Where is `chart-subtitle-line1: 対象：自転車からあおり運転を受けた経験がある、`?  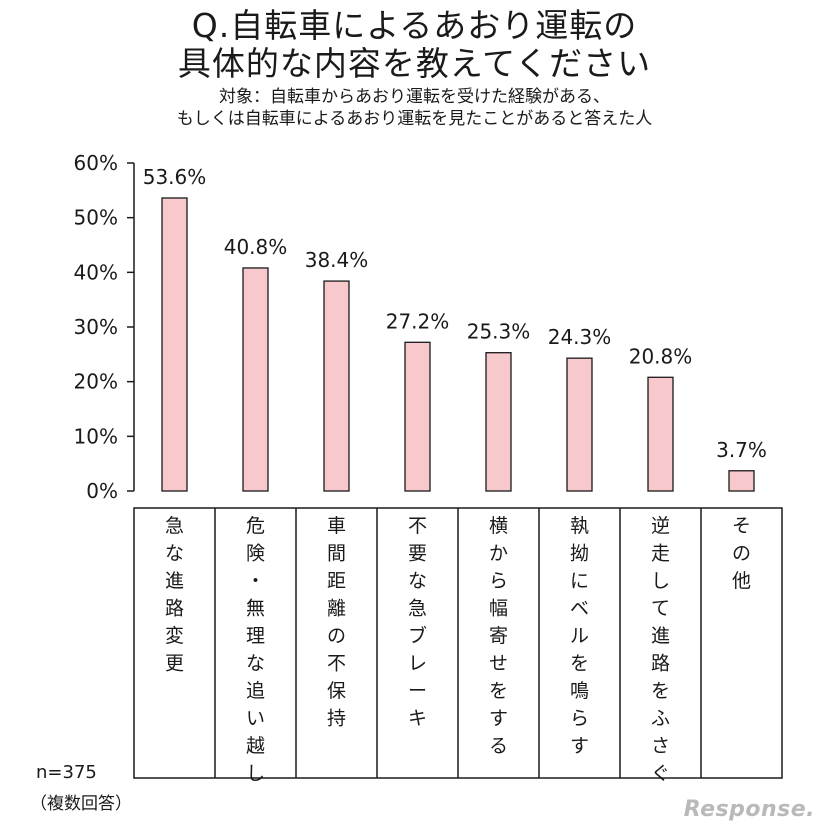 chart-subtitle-line1: 対象：自転車からあおり運転を受けた経験がある、 is located at coordinates (414, 97).